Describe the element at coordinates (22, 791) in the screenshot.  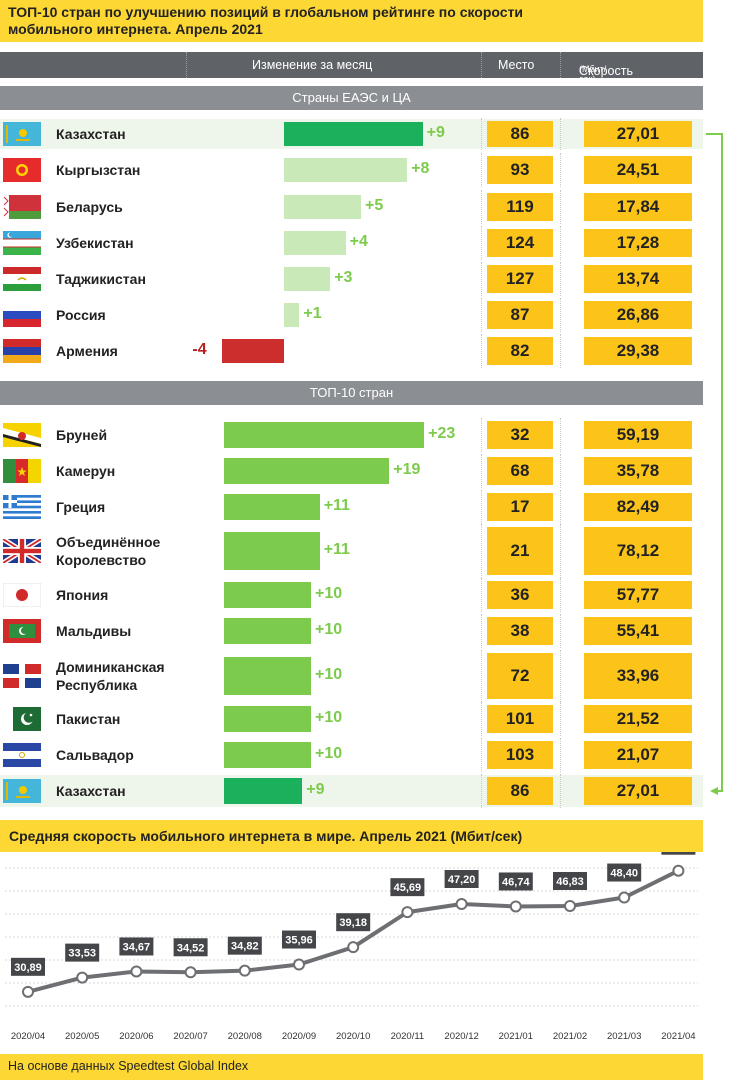
I see `kazakhstan-flag-icon` at that location.